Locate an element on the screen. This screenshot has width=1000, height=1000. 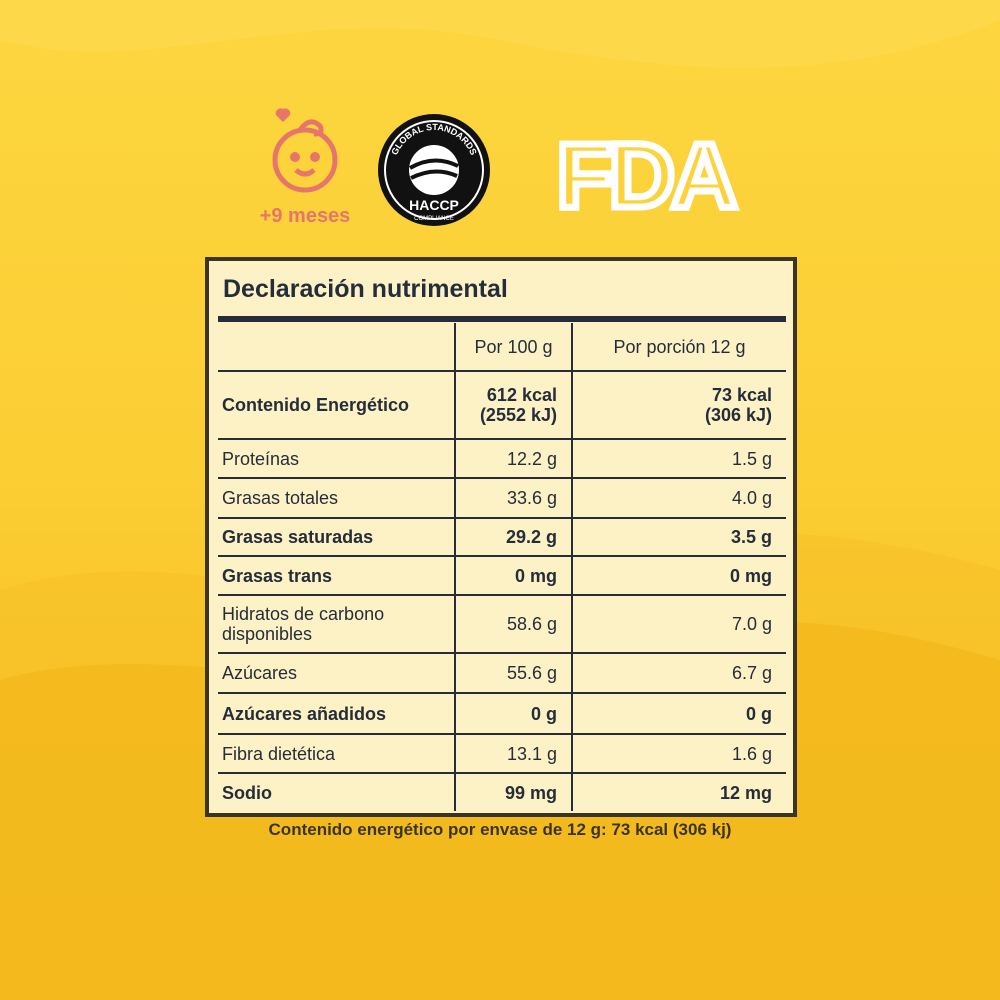
nutrient-label: Hidratos de carbono disponibles is located at coordinates (336, 624).